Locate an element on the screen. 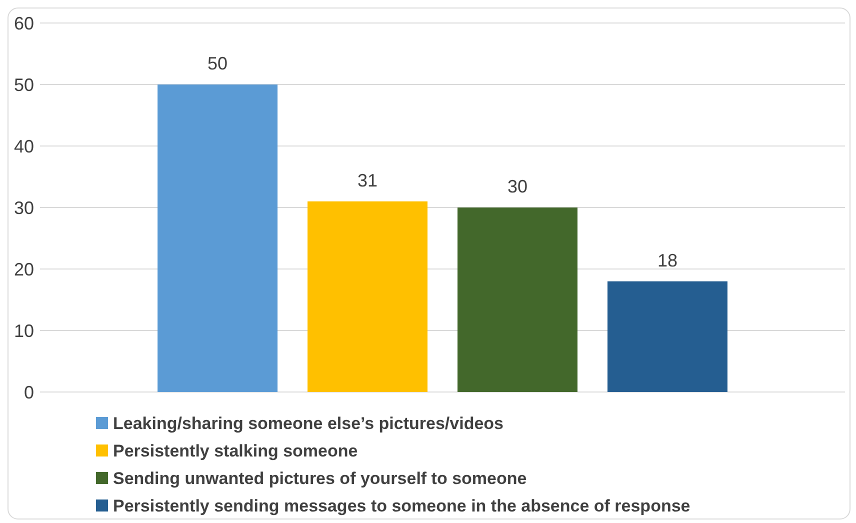 This screenshot has height=523, width=856. data-label: 31 is located at coordinates (367, 180).